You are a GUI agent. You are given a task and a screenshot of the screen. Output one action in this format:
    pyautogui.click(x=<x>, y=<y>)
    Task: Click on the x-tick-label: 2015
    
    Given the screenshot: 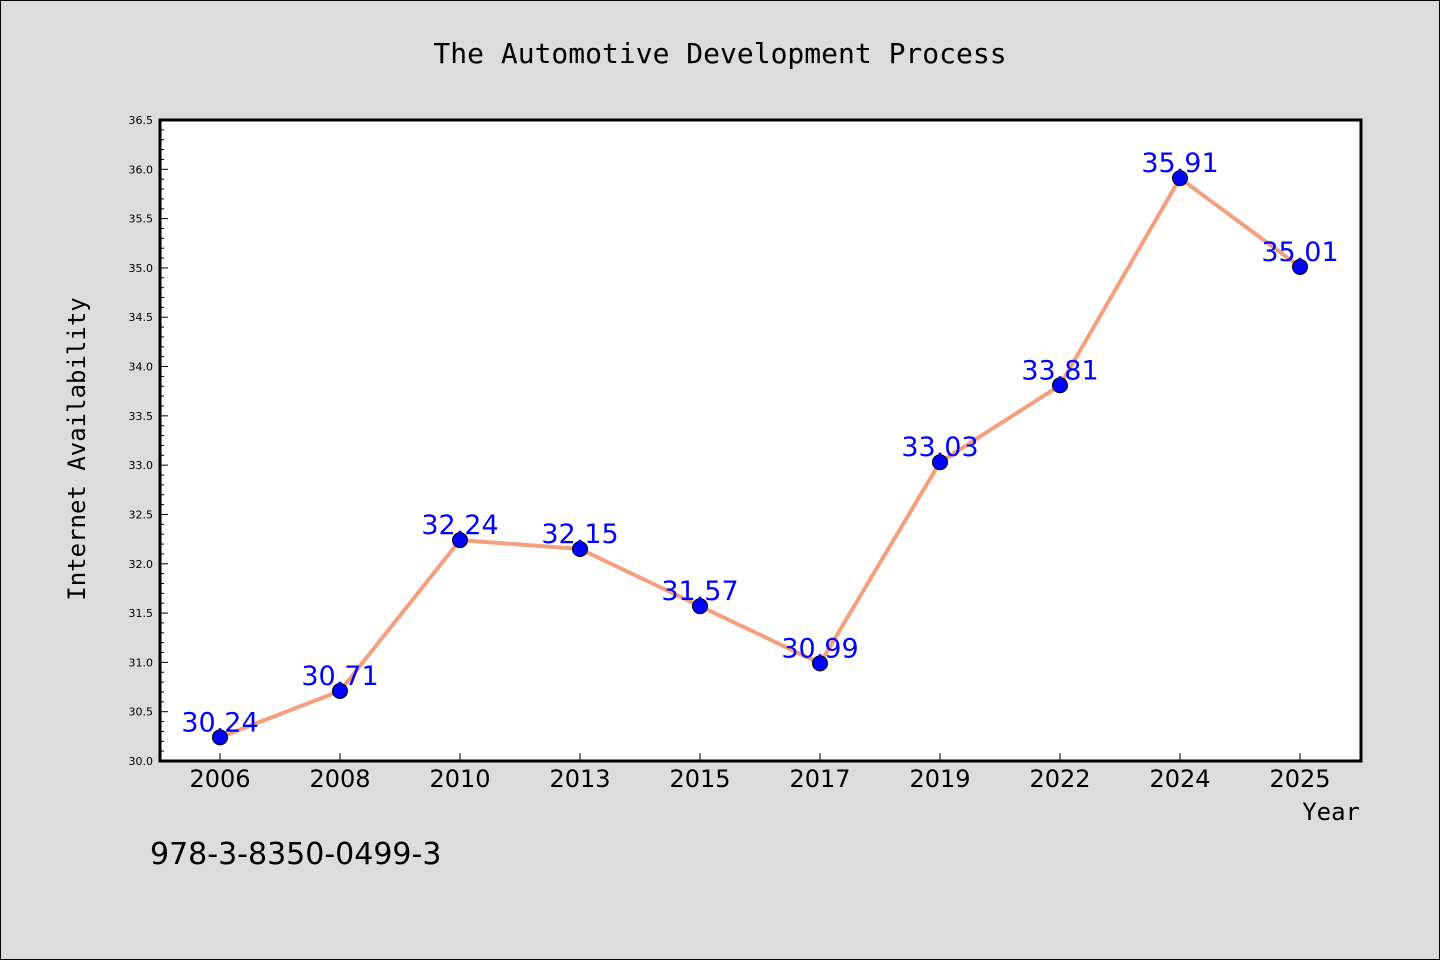 What is the action you would take?
    pyautogui.click(x=699, y=779)
    